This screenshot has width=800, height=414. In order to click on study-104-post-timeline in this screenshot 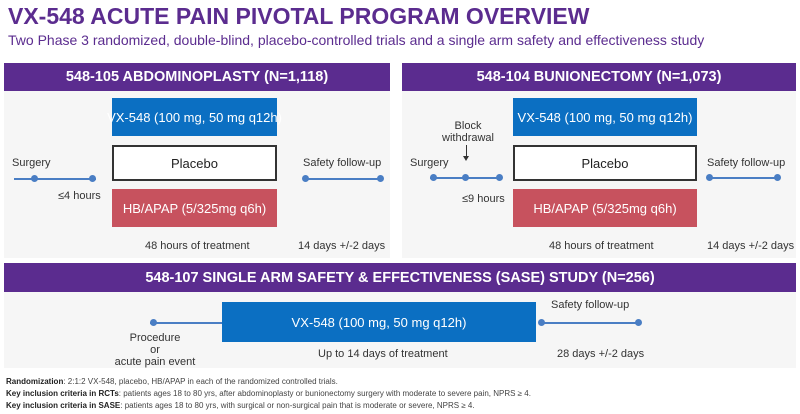, I will do `click(744, 178)`.